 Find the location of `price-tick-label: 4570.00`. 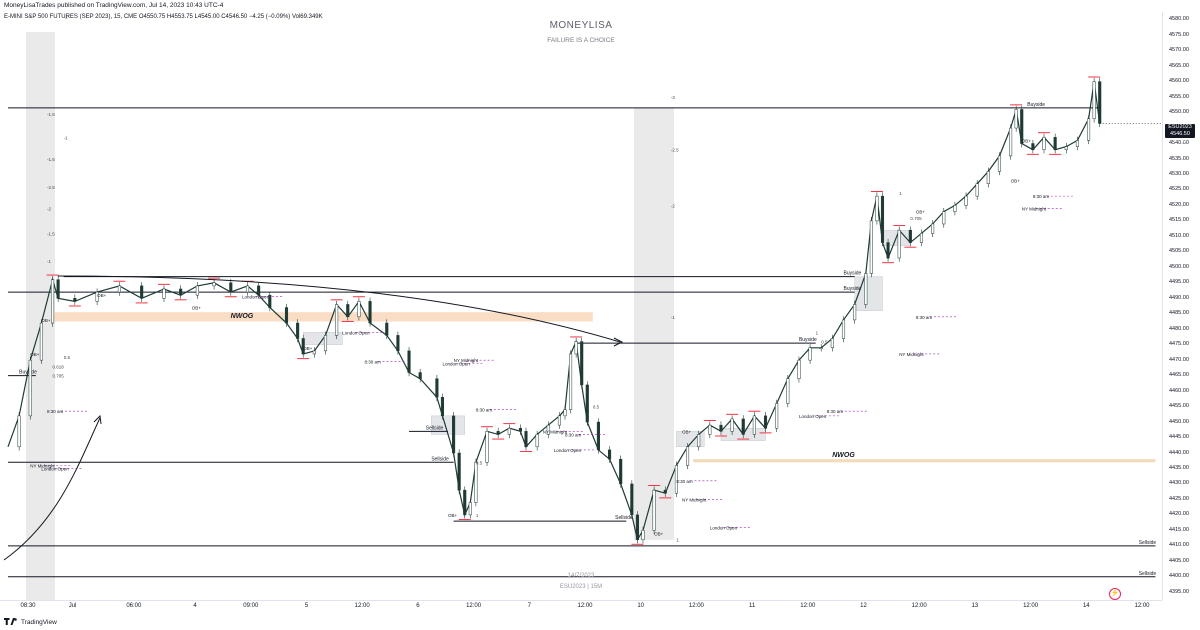

price-tick-label: 4570.00 is located at coordinates (1179, 50).